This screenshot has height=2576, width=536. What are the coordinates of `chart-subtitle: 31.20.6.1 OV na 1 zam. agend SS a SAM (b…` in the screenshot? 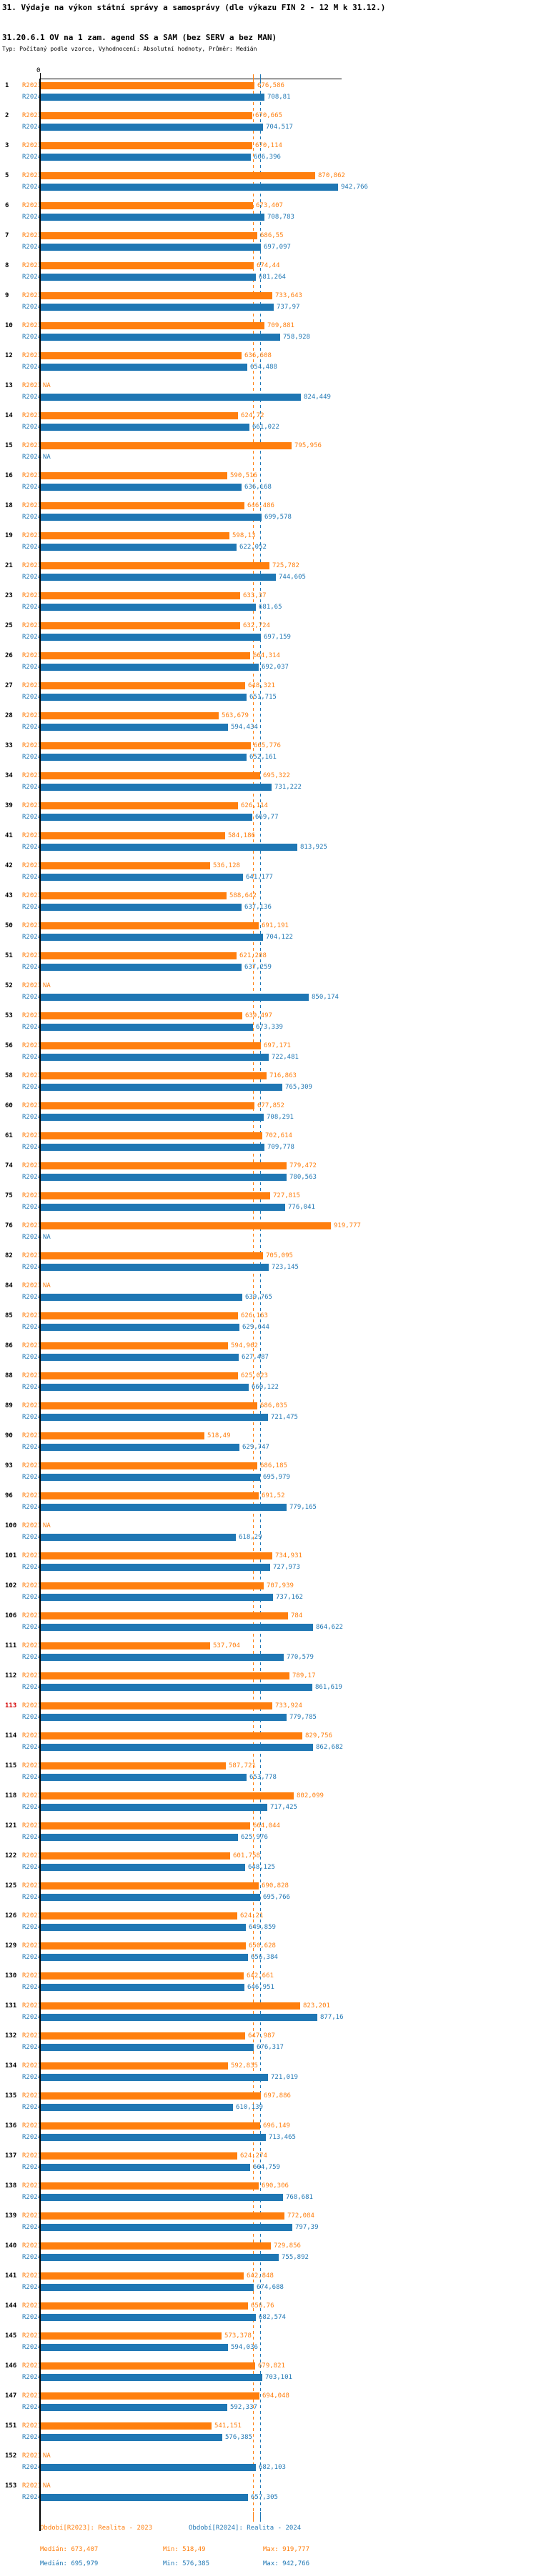 It's located at (139, 38).